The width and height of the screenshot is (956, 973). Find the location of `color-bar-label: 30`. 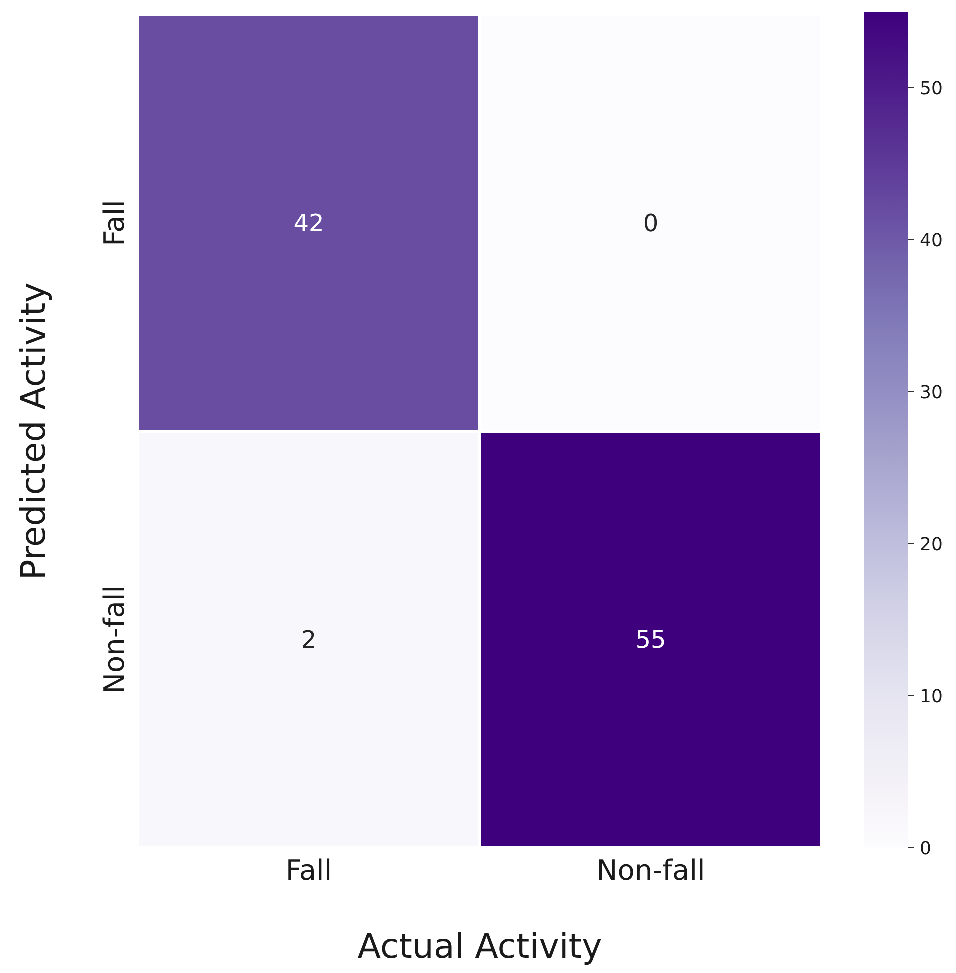

color-bar-label: 30 is located at coordinates (931, 393).